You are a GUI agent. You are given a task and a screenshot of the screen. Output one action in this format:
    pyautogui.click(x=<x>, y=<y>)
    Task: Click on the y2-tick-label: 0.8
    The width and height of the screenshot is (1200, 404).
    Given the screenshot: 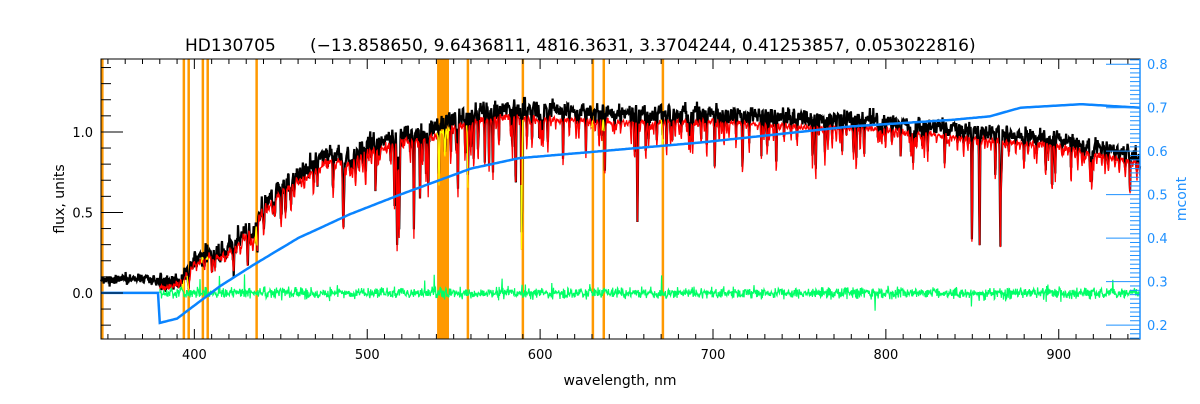 What is the action you would take?
    pyautogui.click(x=1157, y=65)
    